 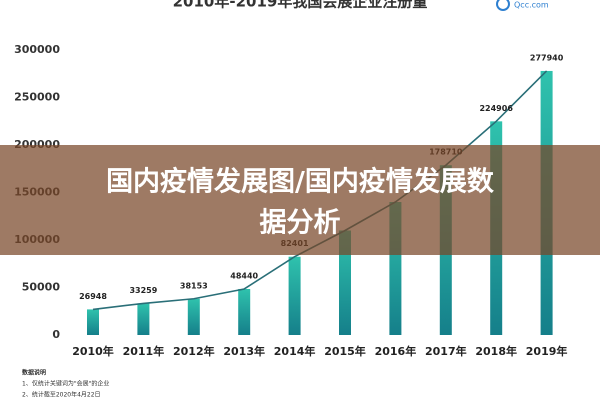 What do you see at coordinates (496, 351) in the screenshot?
I see `x-tick-label: 2018年` at bounding box center [496, 351].